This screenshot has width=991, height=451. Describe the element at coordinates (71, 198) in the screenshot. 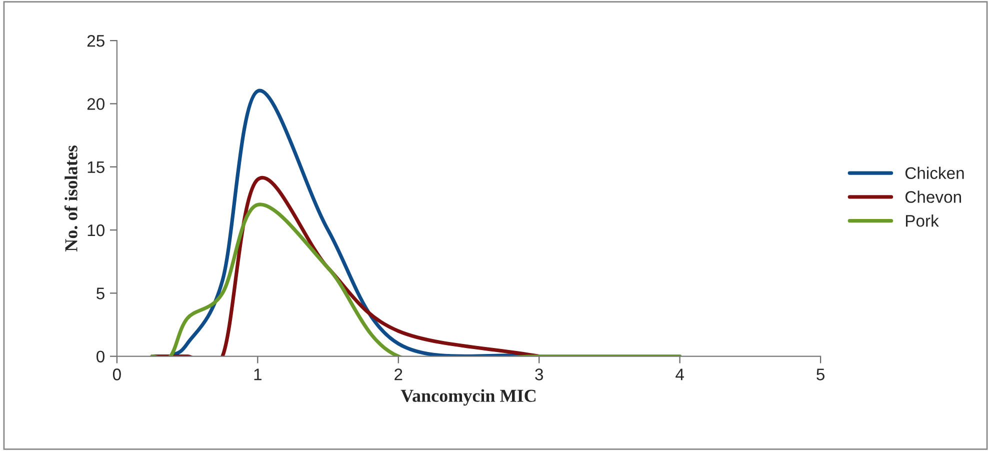

I see `y-axis-title: No. of isolates` at that location.